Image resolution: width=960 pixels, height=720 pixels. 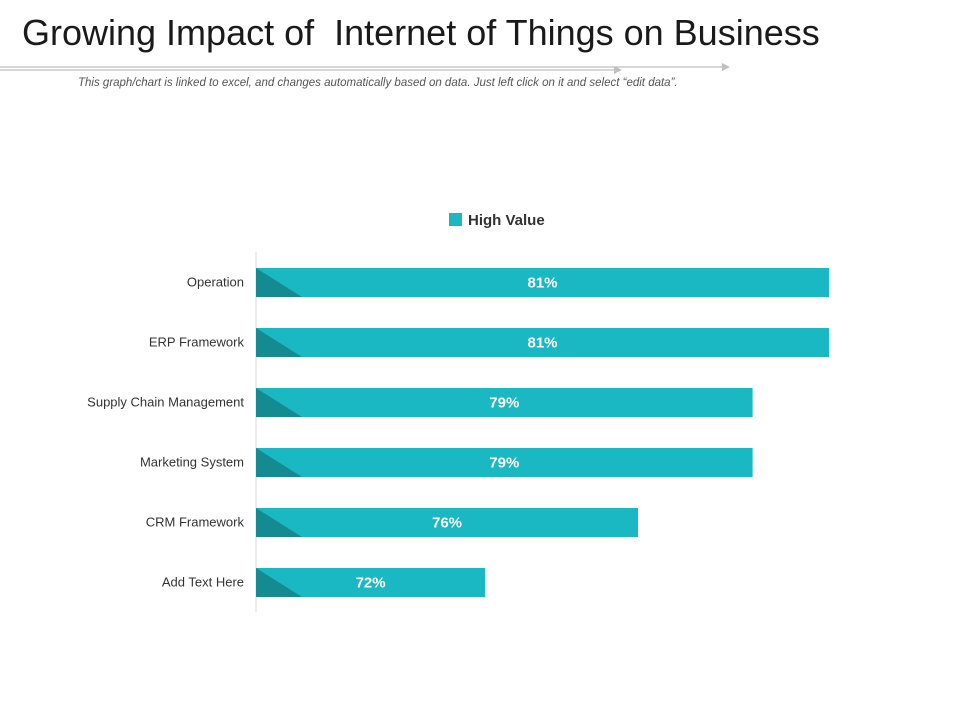 What do you see at coordinates (192, 462) in the screenshot?
I see `category-label-marketing-system: Marketing System` at bounding box center [192, 462].